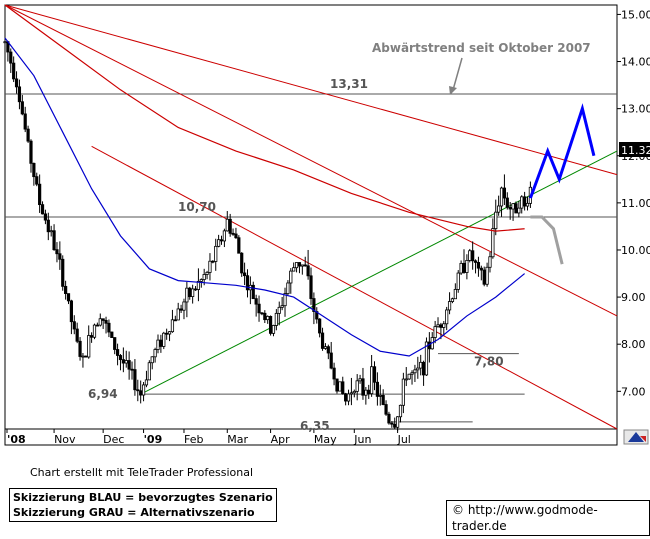 Image resolution: width=650 pixels, height=539 pixels. What do you see at coordinates (362, 439) in the screenshot?
I see `x-tick-label-8: Jun` at bounding box center [362, 439].